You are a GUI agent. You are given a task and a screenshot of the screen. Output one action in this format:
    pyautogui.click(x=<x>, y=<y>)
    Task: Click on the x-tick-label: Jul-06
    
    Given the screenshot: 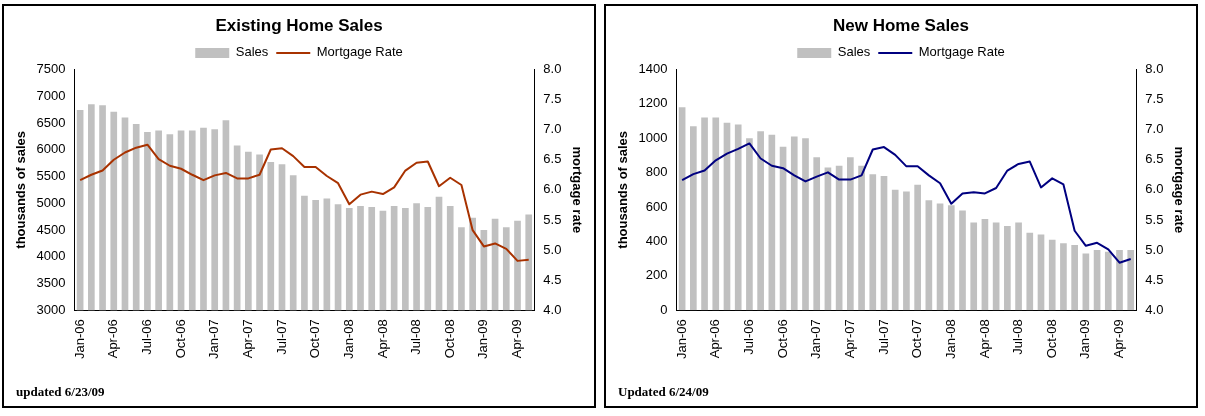 What is the action you would take?
    pyautogui.click(x=146, y=337)
    